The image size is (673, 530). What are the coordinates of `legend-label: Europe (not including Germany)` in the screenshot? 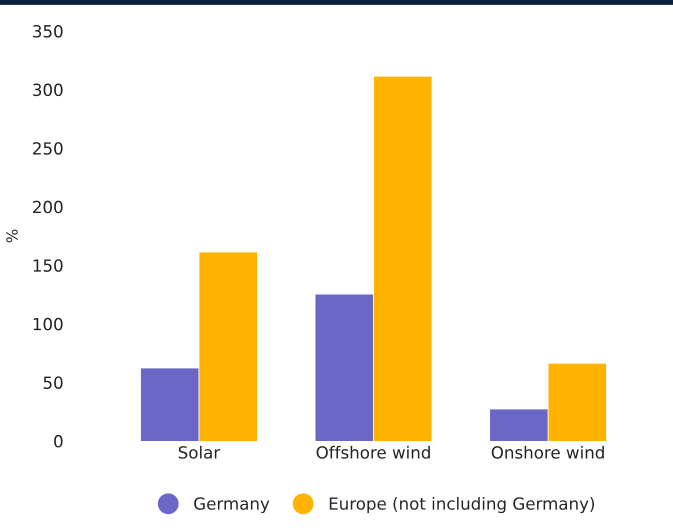 It's located at (462, 505).